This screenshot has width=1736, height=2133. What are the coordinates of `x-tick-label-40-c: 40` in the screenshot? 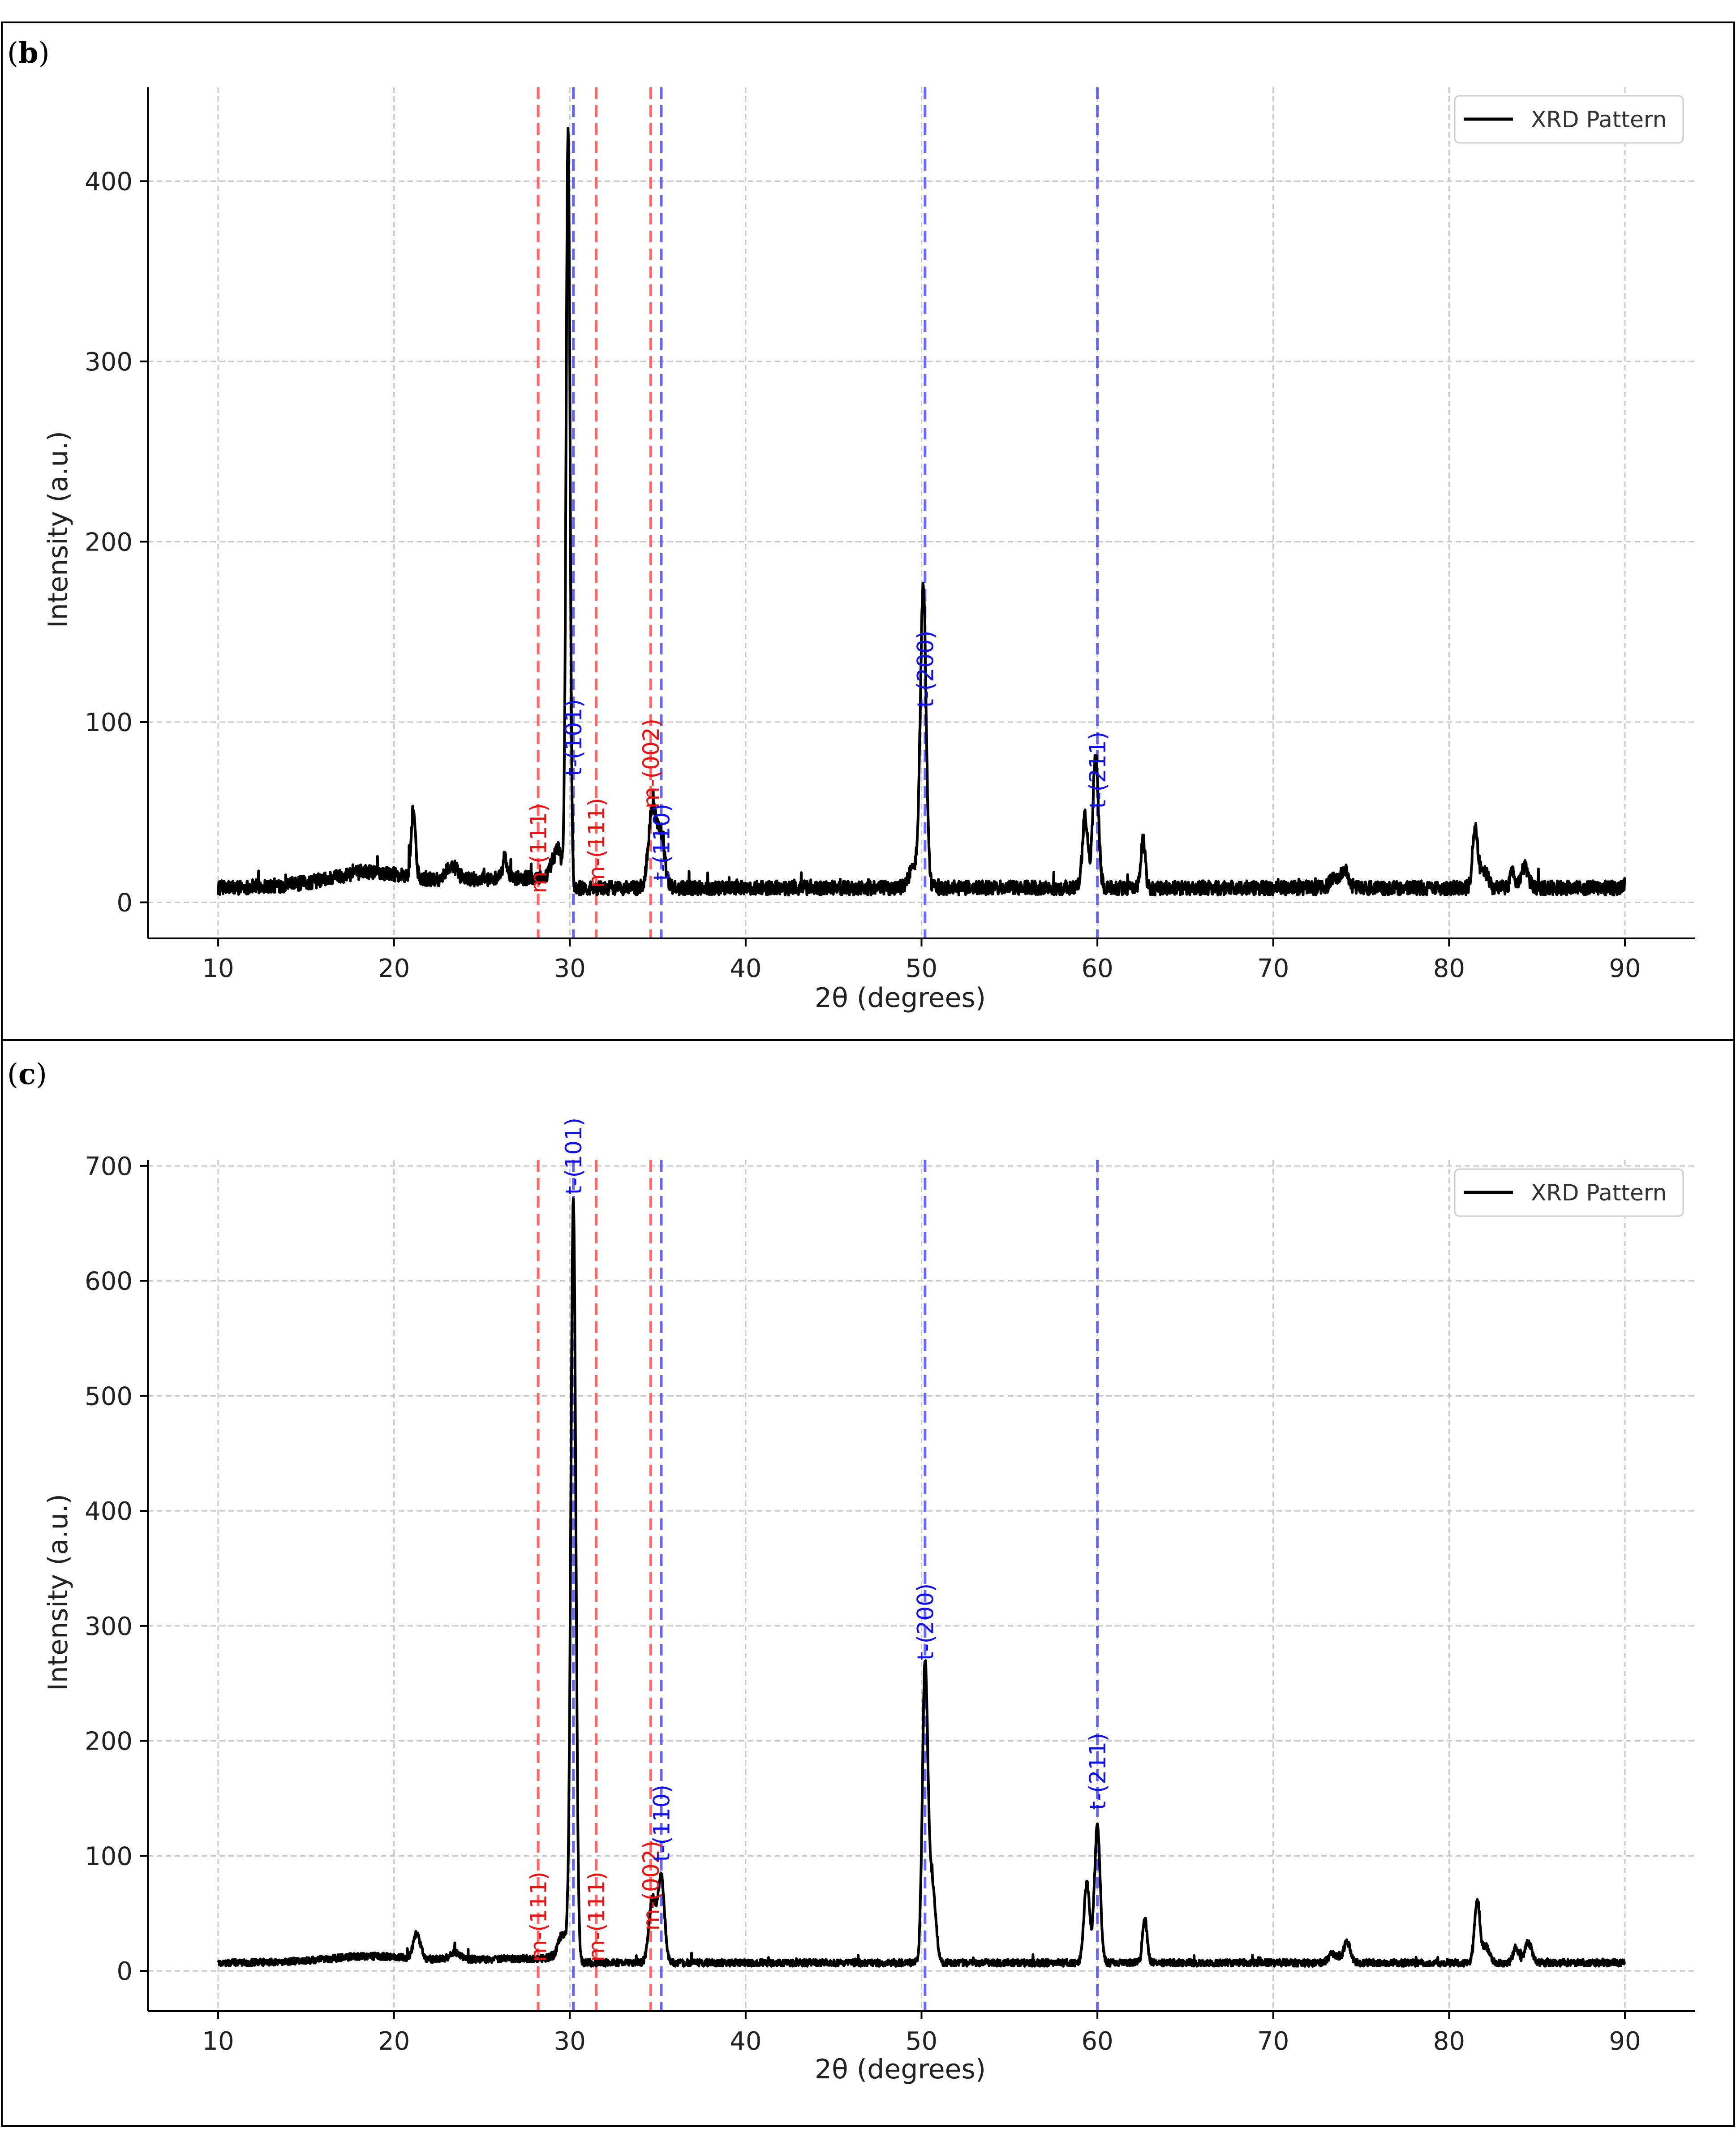 It's located at (745, 2041).